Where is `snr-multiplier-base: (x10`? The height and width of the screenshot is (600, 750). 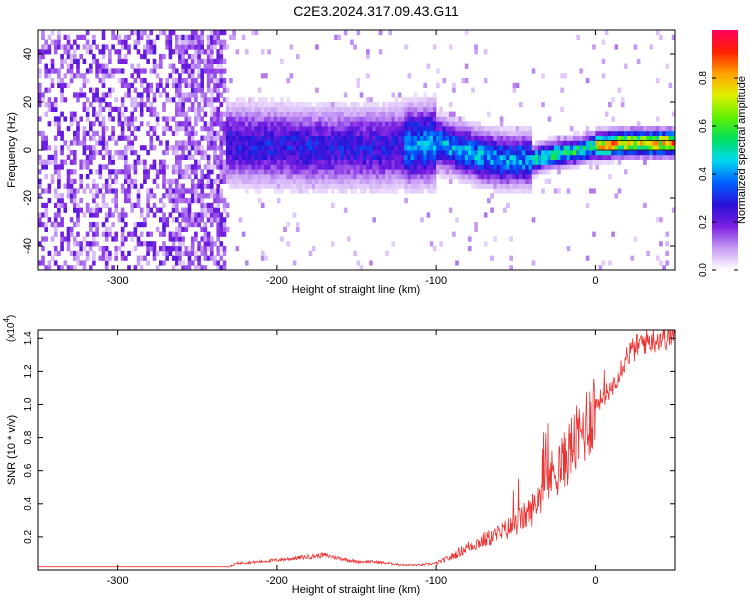 snr-multiplier-base: (x10 is located at coordinates (11, 332).